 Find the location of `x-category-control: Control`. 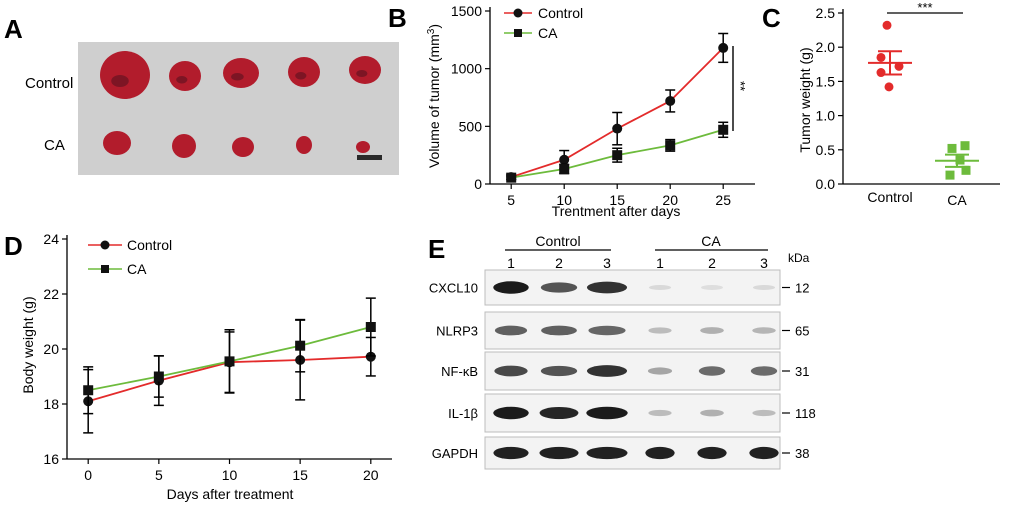

x-category-control: Control is located at coordinates (889, 197).